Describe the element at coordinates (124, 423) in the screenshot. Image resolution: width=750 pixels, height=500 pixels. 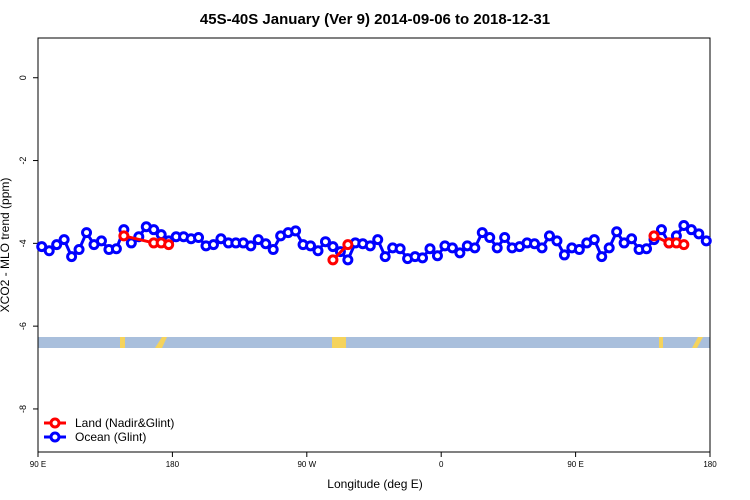
I see `legend-label: Land (Nadir&Glint)` at that location.